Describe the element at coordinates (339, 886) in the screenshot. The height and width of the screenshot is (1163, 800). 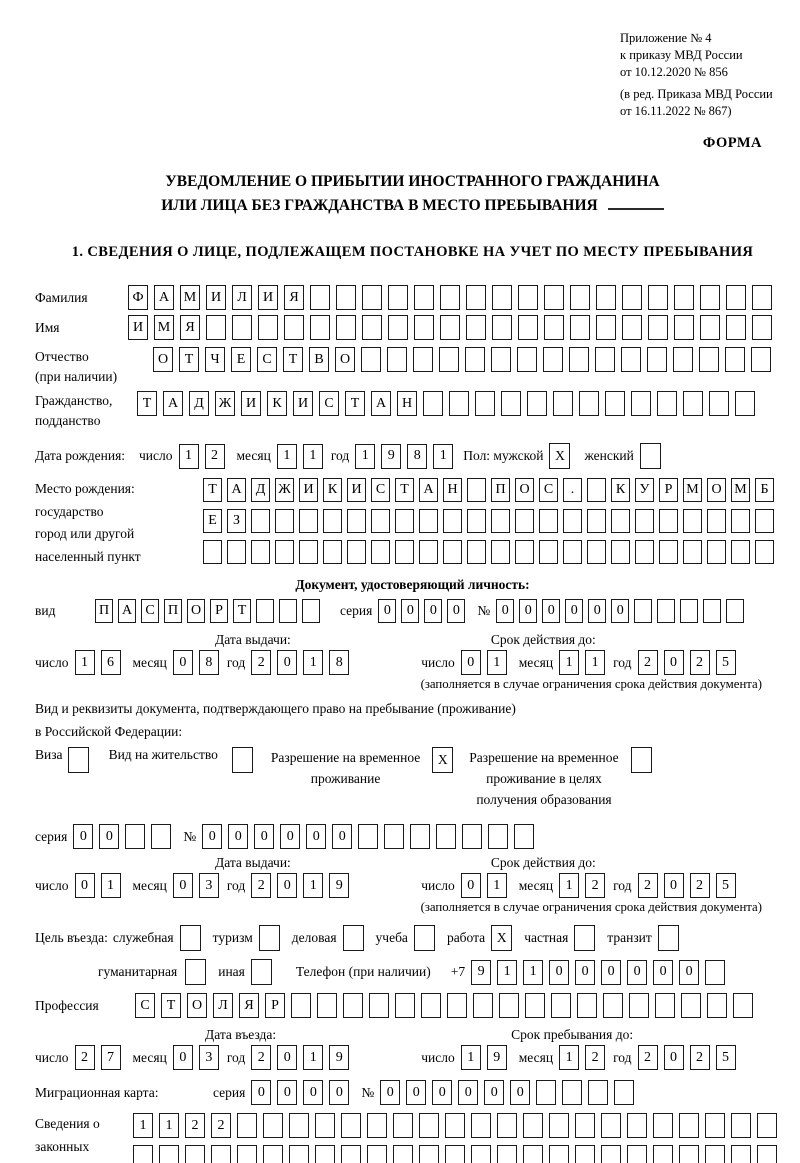
I see `char-cell: 9` at that location.